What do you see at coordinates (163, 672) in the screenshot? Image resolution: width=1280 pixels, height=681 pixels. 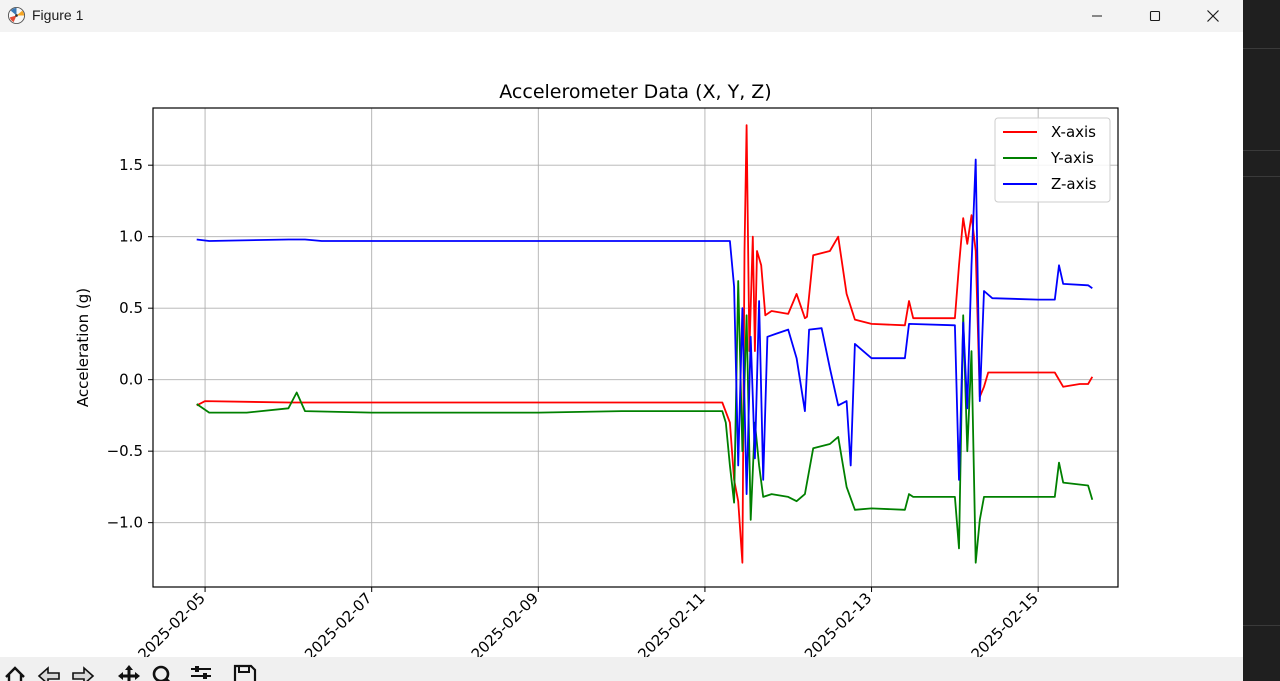 I see `zoom-icon` at bounding box center [163, 672].